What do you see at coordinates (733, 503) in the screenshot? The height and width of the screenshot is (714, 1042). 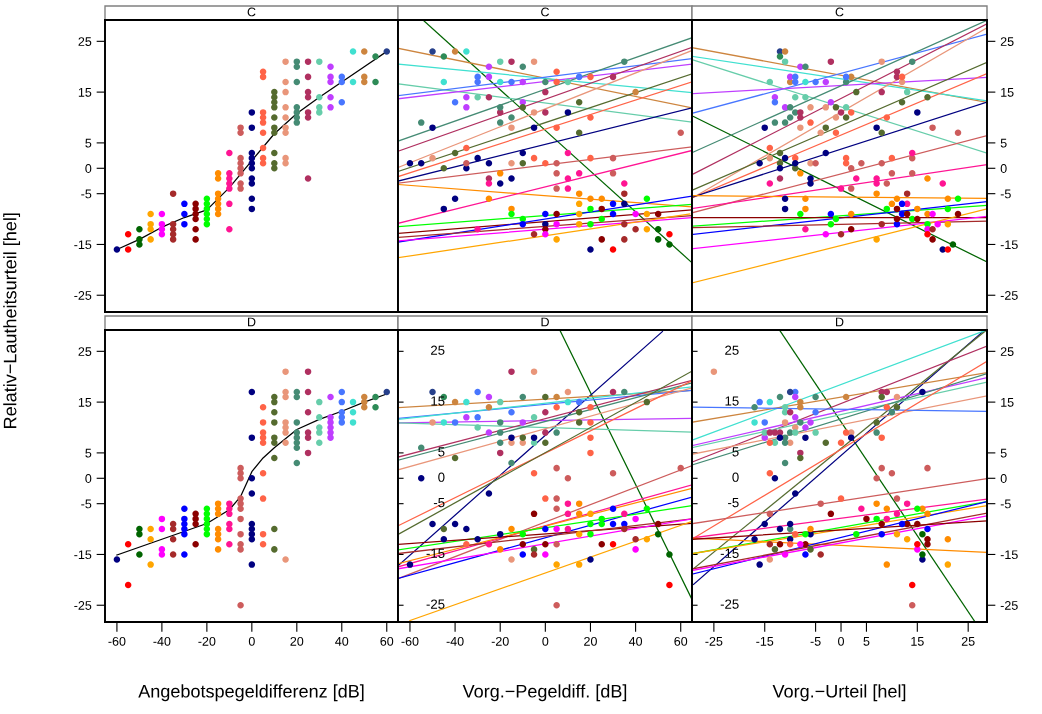 I see `y-tick-label: -5` at bounding box center [733, 503].